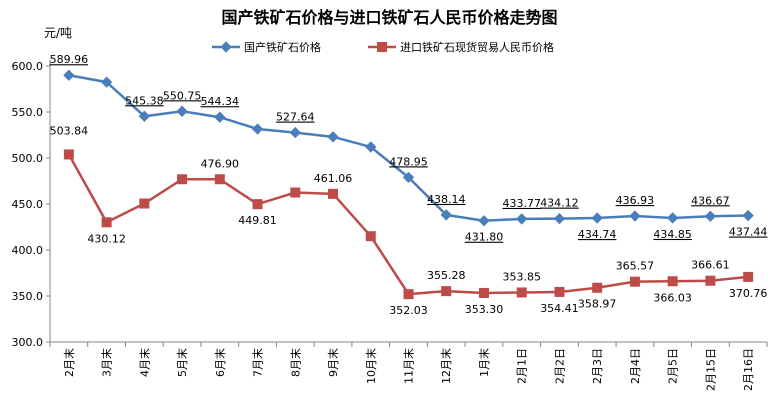  Describe the element at coordinates (521, 276) in the screenshot. I see `data-label: 353.85` at that location.